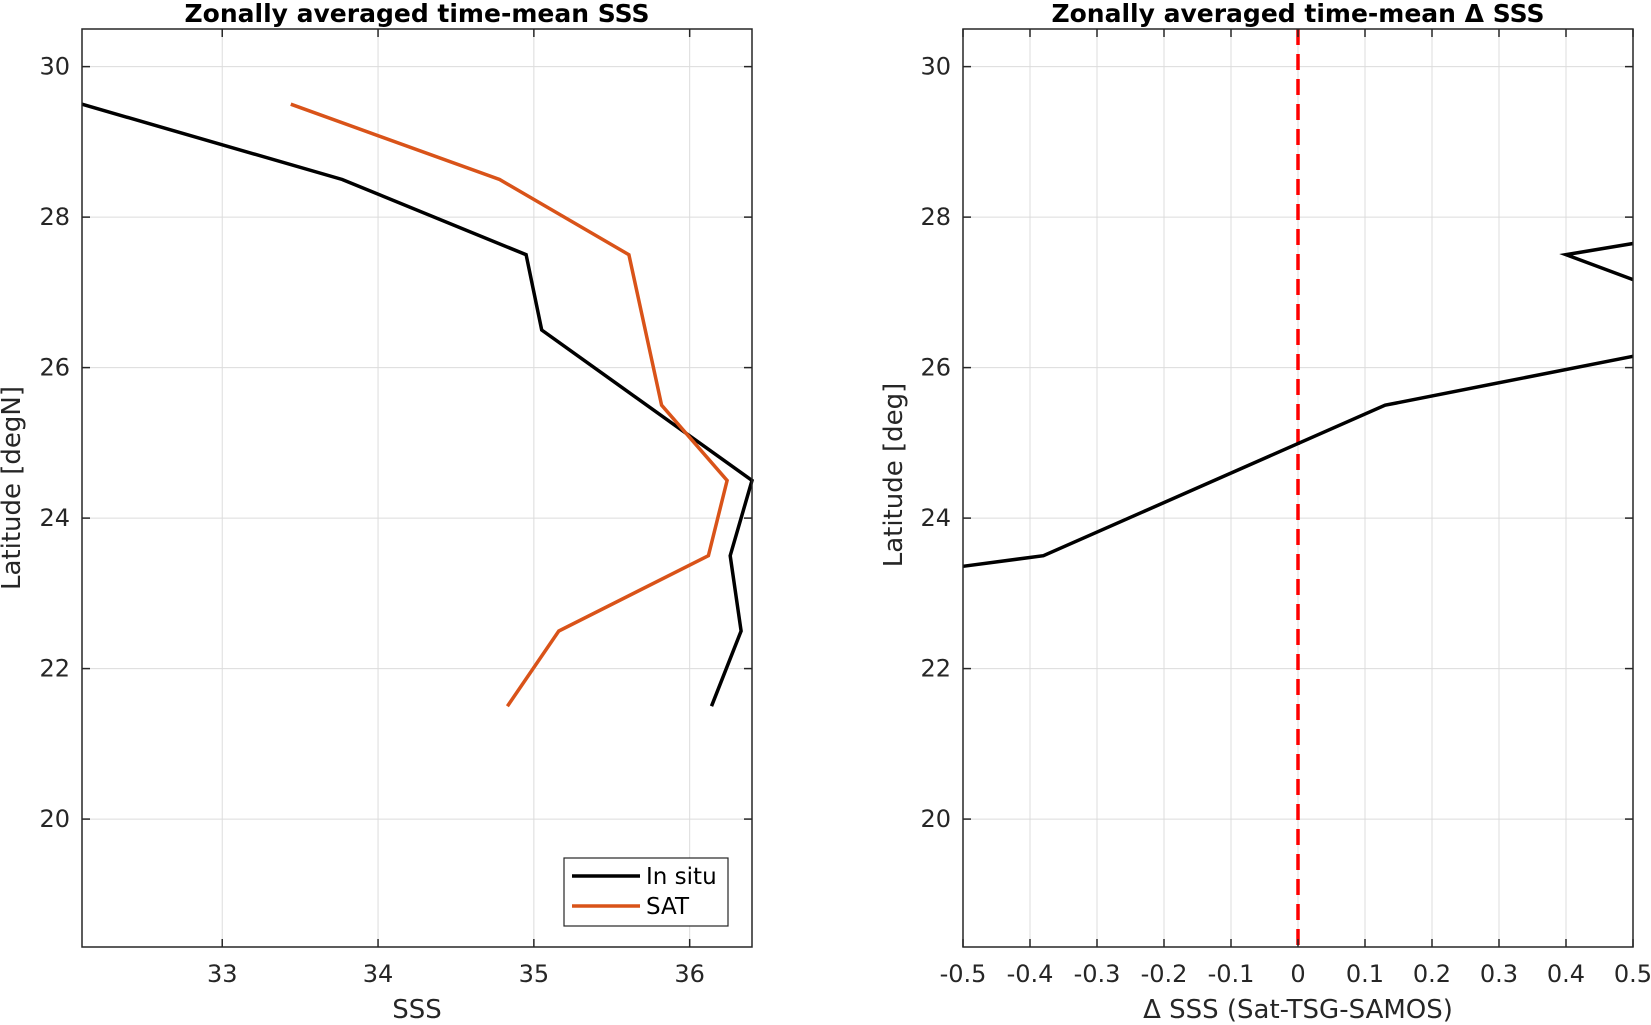 This screenshot has height=1025, width=1651. Describe the element at coordinates (54, 217) in the screenshot. I see `sss-y-tick-label-28: 28` at that location.